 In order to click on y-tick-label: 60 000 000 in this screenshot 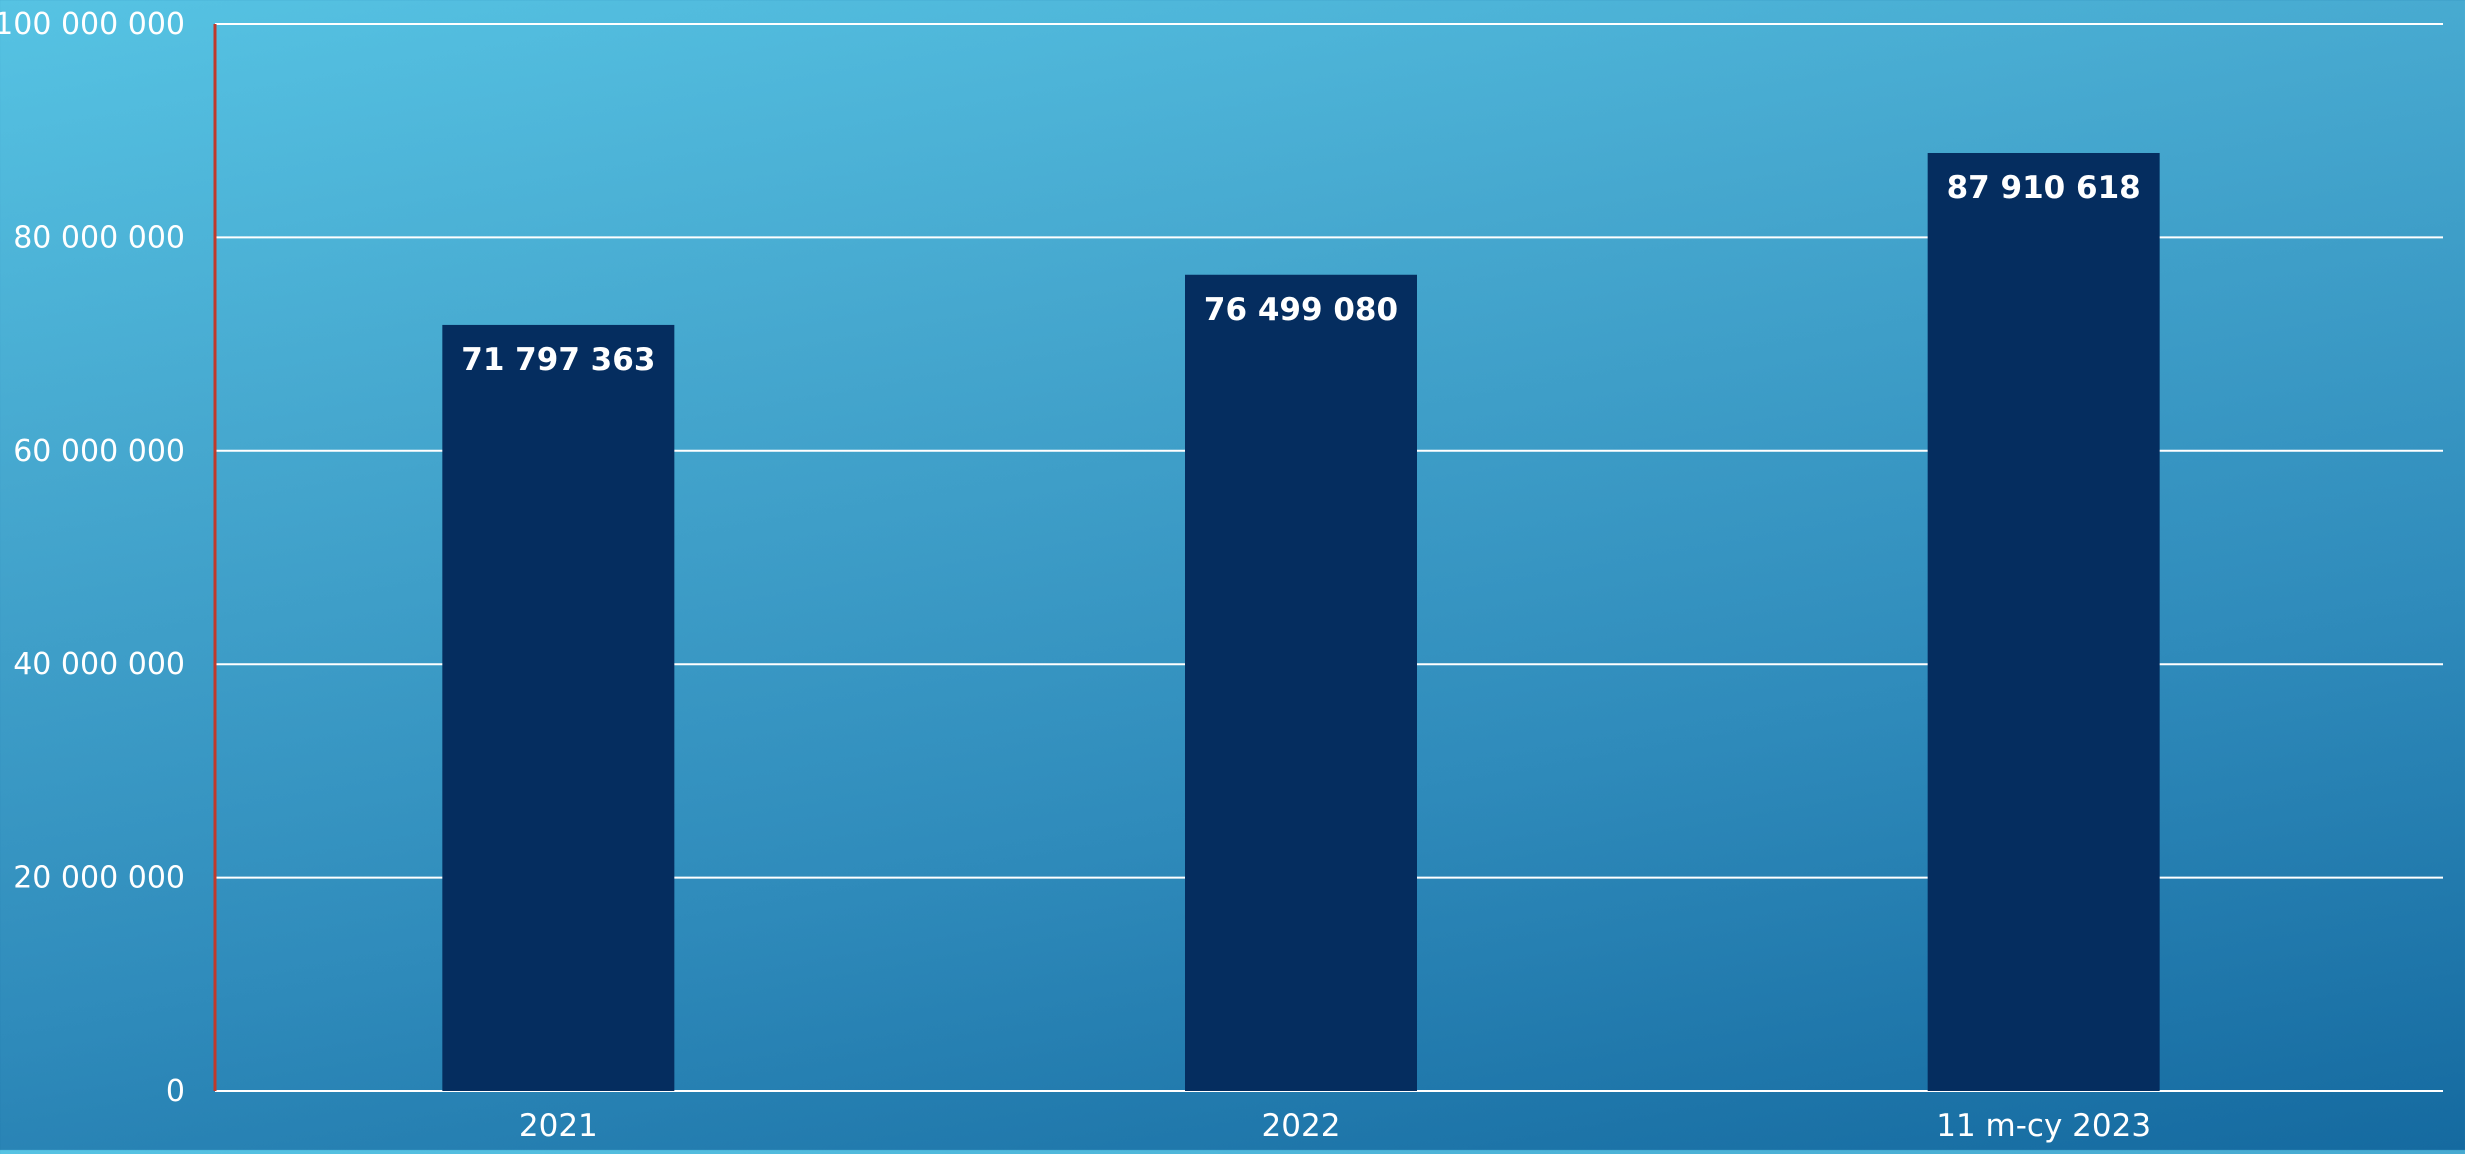, I will do `click(99, 451)`.